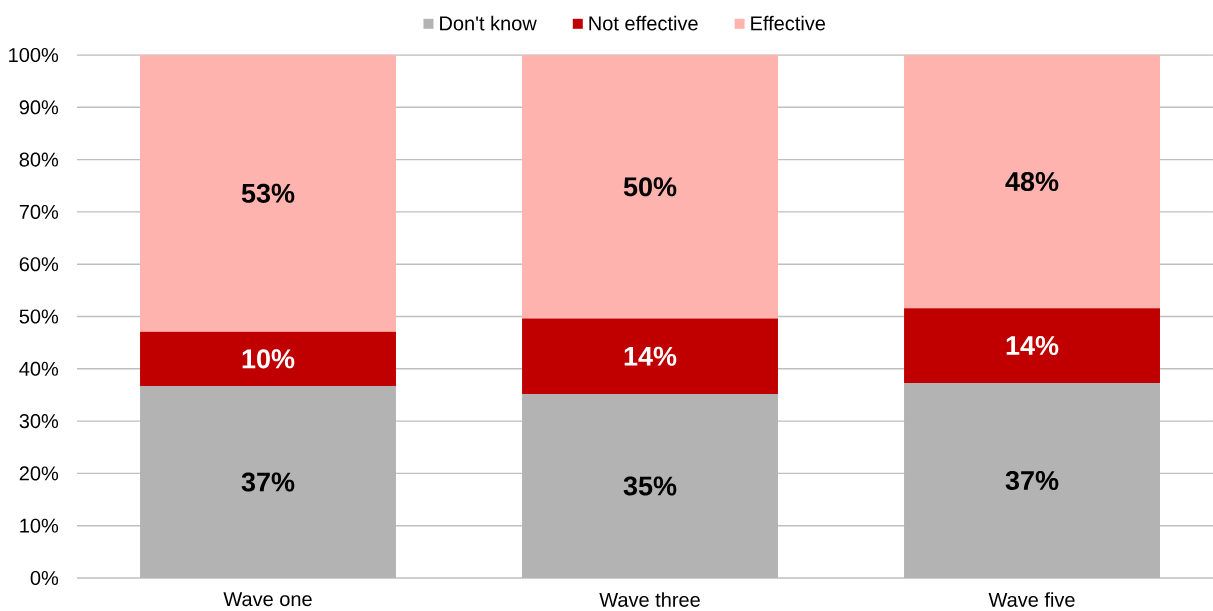 This screenshot has height=611, width=1213. Describe the element at coordinates (643, 23) in the screenshot. I see `legend-label: Not effective` at that location.